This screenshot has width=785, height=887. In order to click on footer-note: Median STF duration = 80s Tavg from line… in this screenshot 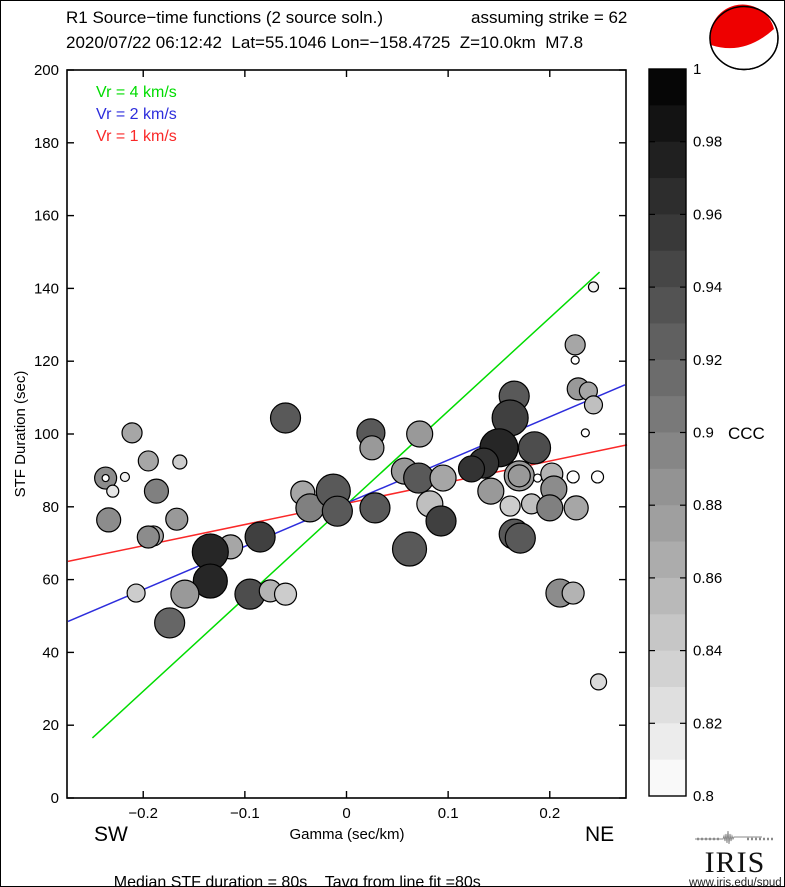, I will do `click(288, 871)`.